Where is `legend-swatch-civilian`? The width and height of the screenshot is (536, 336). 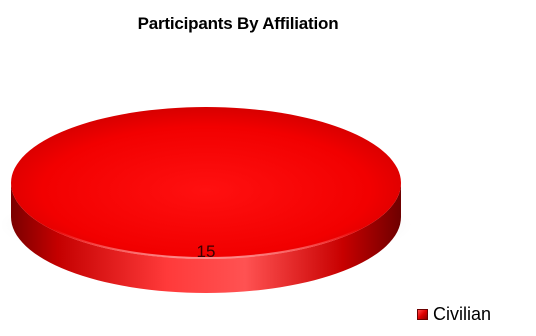 legend-swatch-civilian is located at coordinates (422, 314).